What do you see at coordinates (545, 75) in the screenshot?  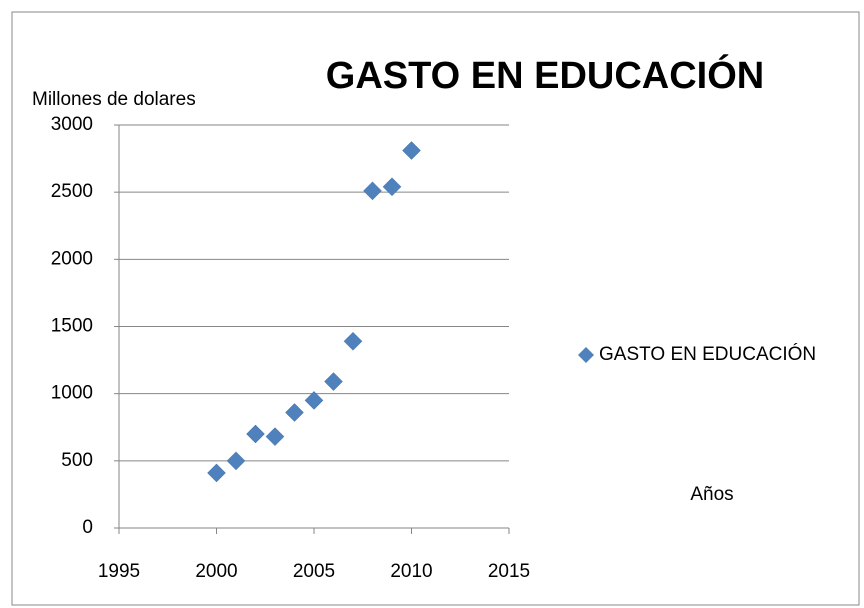 I see `chart-title: GASTO EN EDUCACIÓN` at bounding box center [545, 75].